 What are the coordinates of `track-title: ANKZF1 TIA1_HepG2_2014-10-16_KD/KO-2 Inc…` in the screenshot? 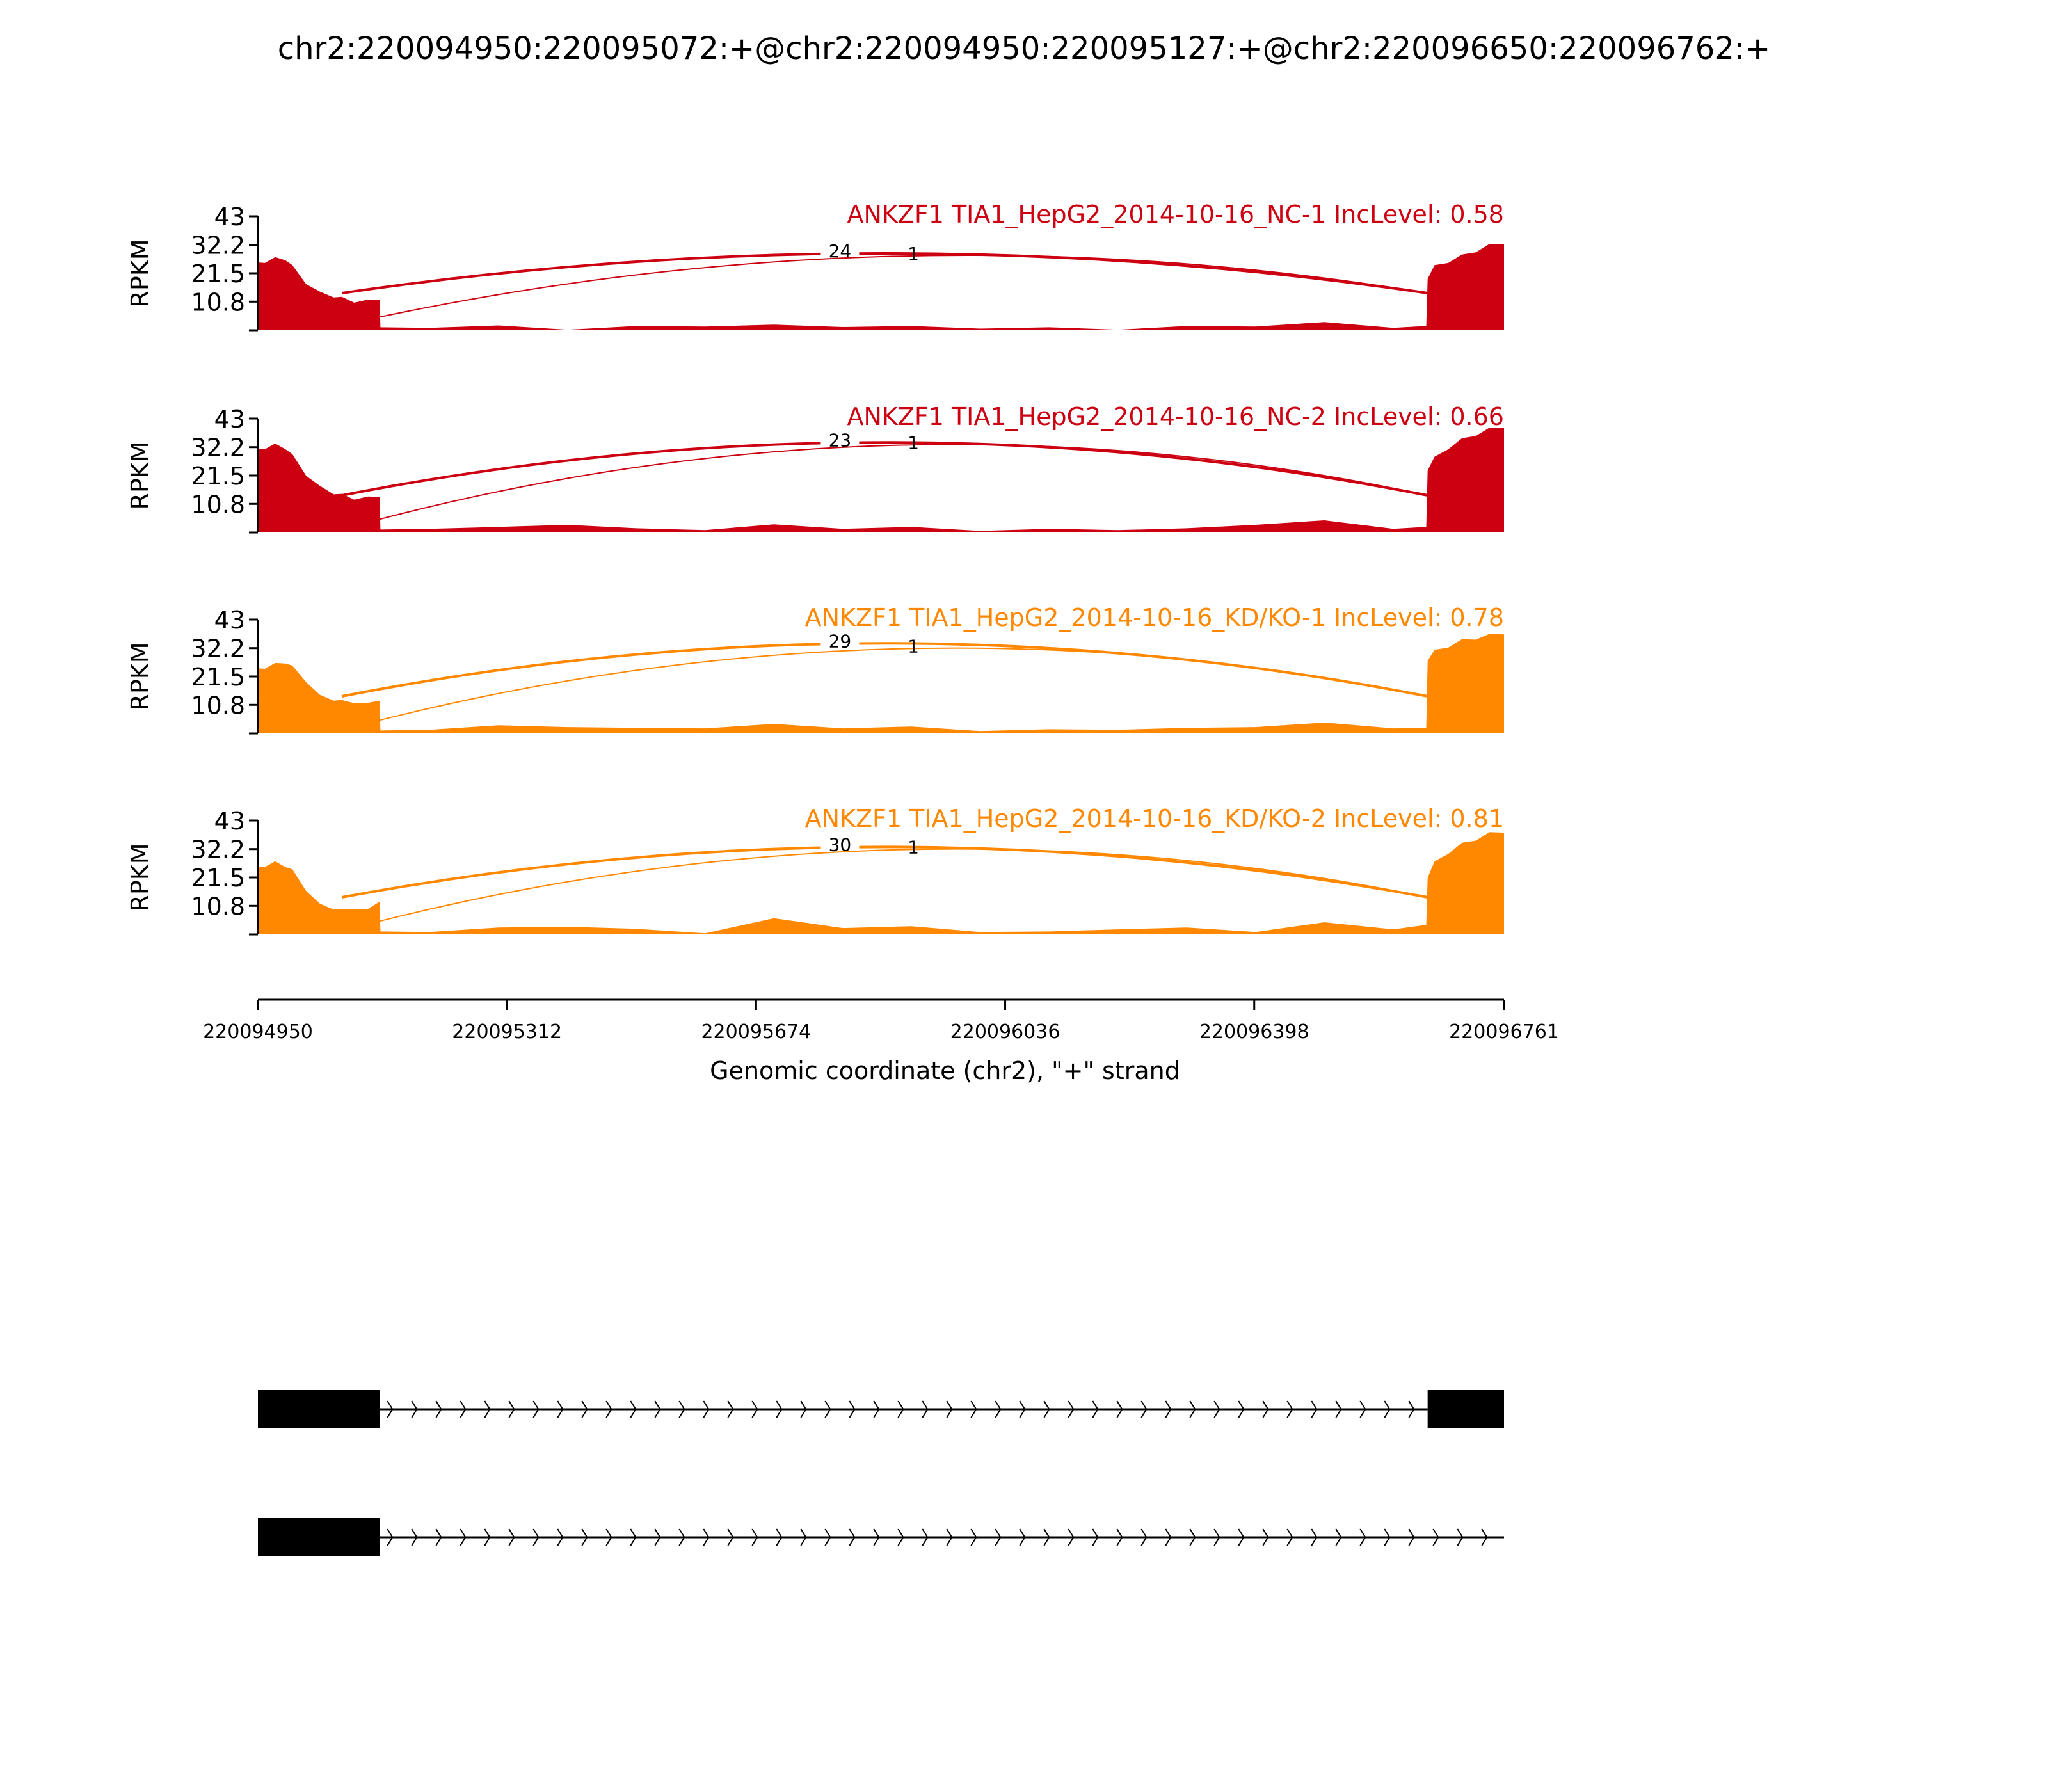 It's located at (1154, 818).